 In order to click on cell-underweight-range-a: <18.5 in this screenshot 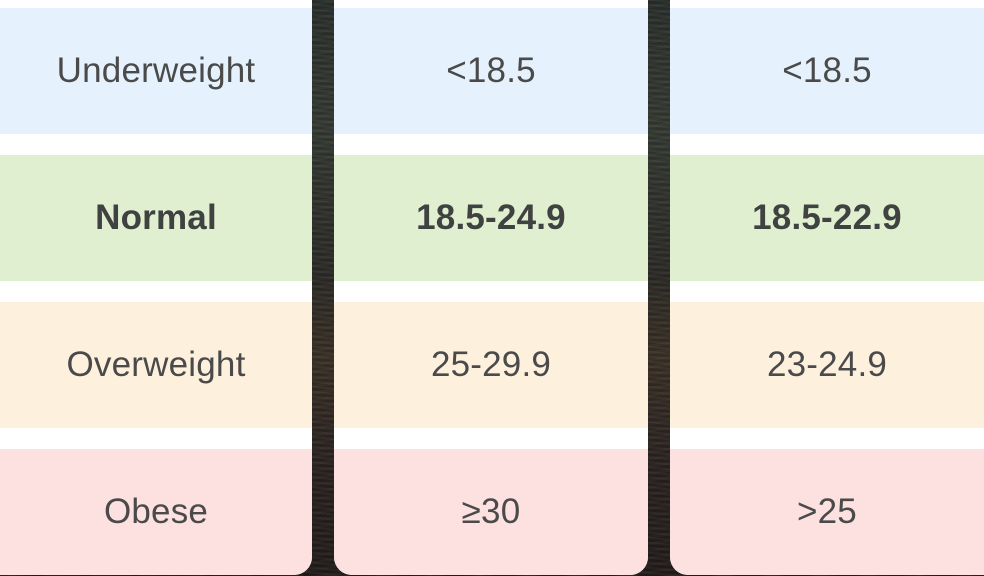, I will do `click(491, 71)`.